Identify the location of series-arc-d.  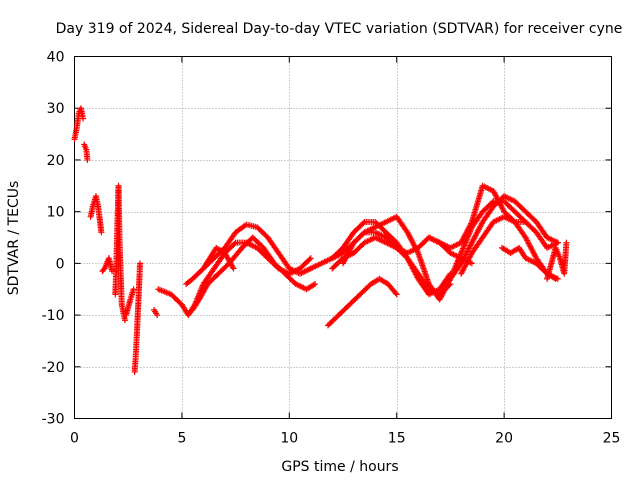
(218, 258).